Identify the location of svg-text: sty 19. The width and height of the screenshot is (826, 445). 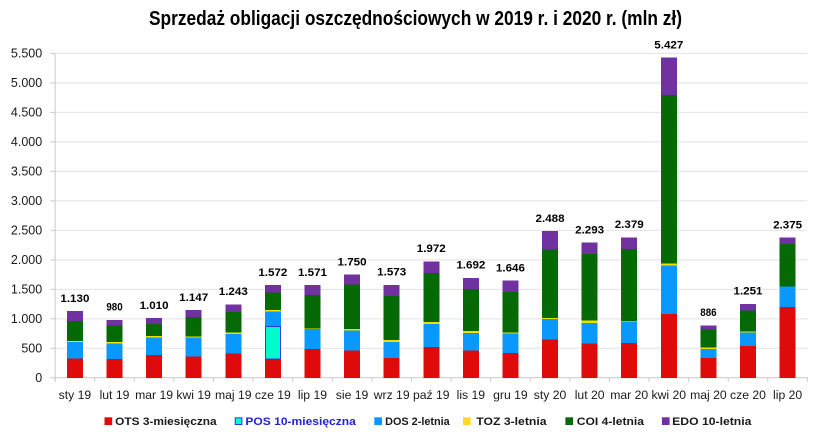
(75, 395).